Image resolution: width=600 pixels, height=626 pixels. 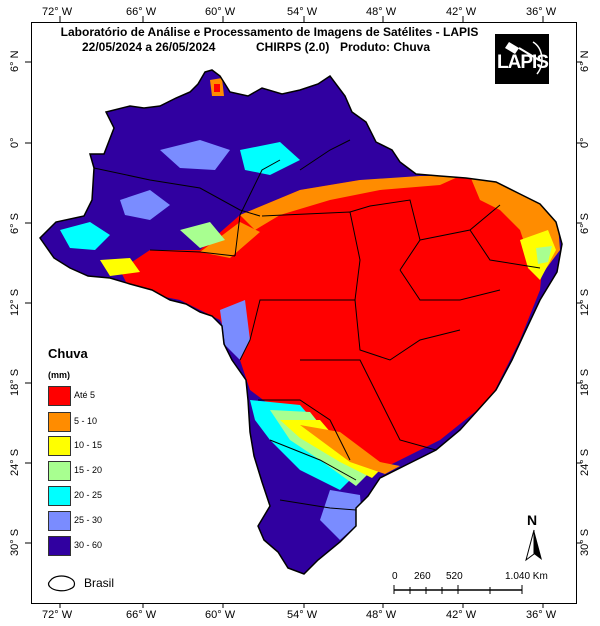 What do you see at coordinates (59, 375) in the screenshot?
I see `legend-unit: (mm)` at bounding box center [59, 375].